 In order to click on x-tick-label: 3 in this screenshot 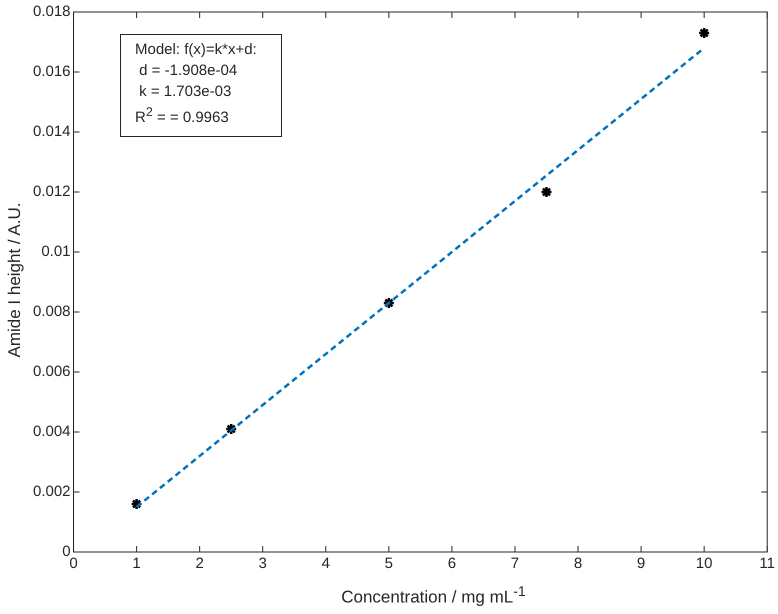, I will do `click(262, 563)`.